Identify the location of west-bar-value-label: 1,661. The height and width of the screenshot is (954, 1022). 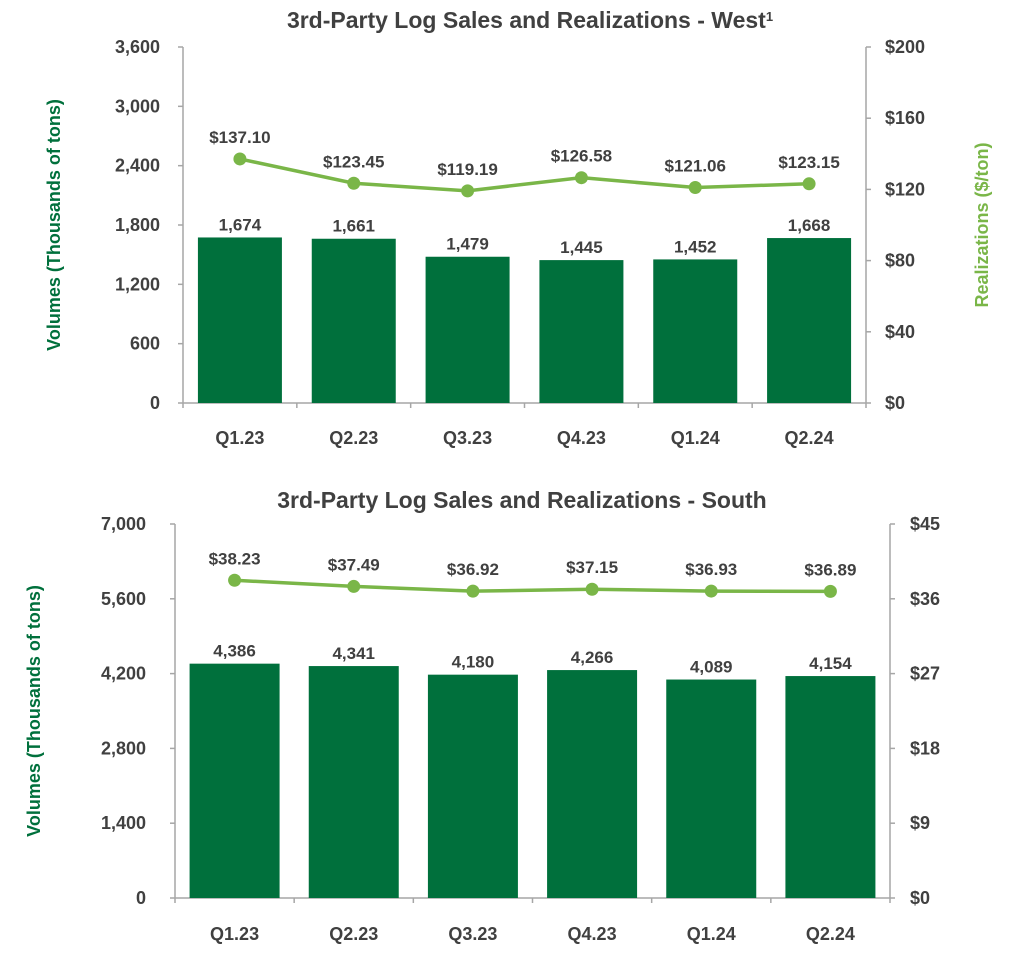
(353, 226).